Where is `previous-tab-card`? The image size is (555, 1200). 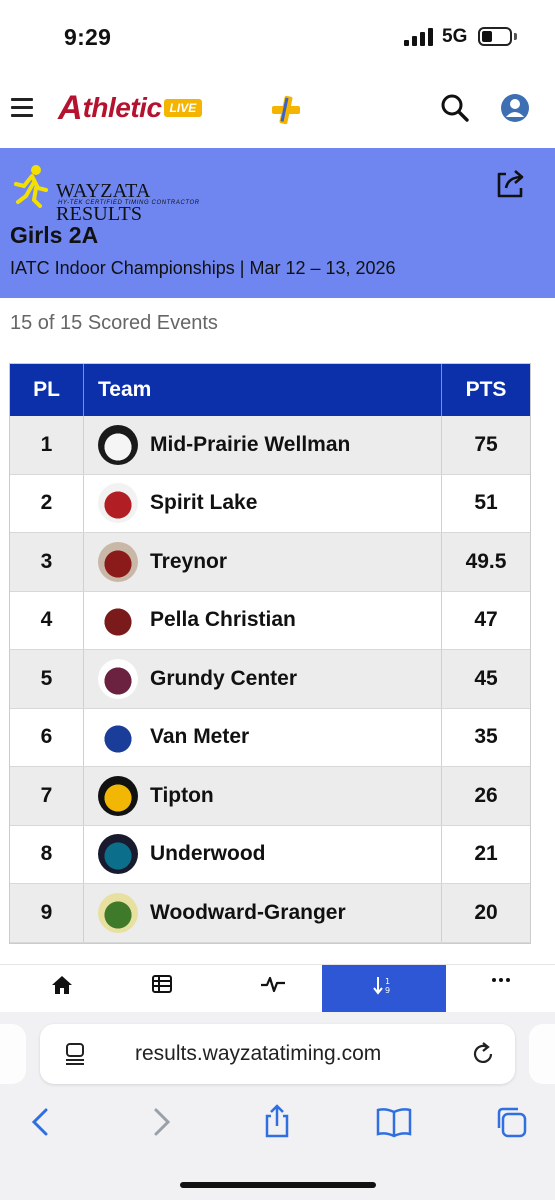 previous-tab-card is located at coordinates (13, 1054).